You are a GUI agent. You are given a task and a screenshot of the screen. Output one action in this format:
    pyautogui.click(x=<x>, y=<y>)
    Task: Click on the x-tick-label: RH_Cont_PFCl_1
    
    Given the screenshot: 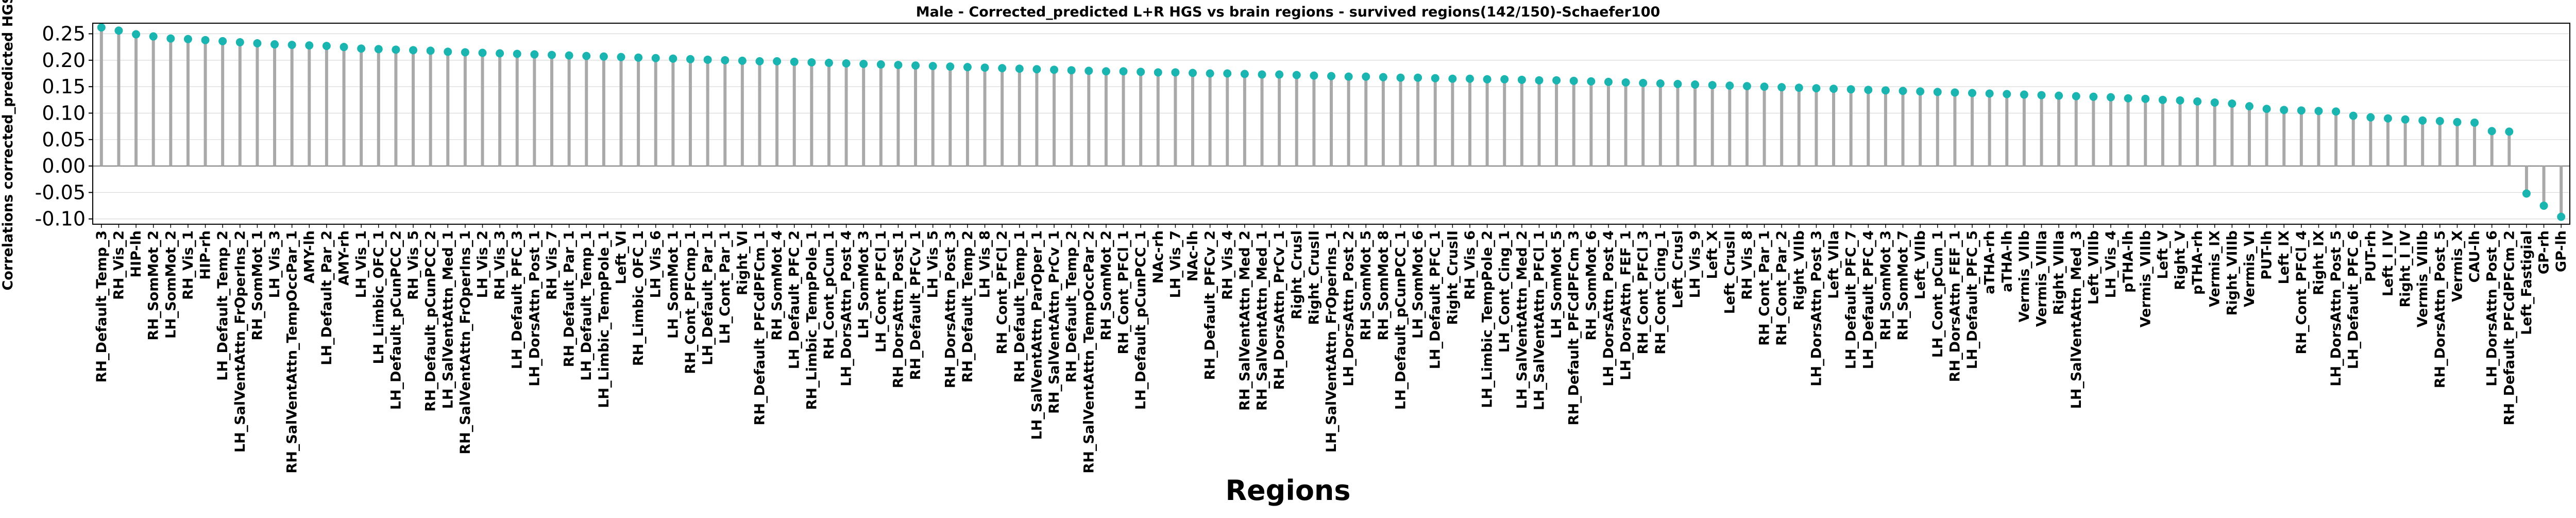 What is the action you would take?
    pyautogui.click(x=1124, y=292)
    